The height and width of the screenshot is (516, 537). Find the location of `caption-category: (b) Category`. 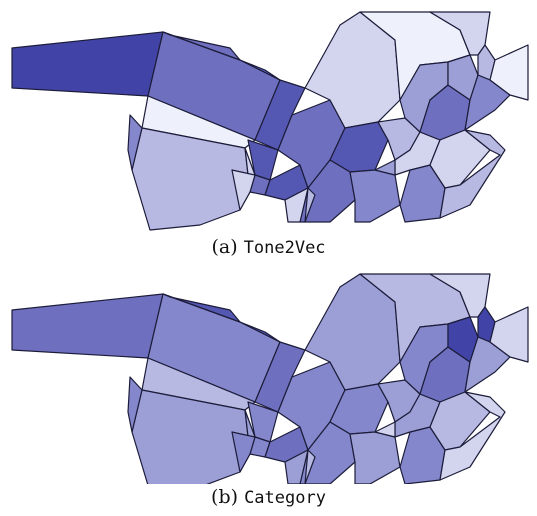

caption-category: (b) Category is located at coordinates (268, 497).